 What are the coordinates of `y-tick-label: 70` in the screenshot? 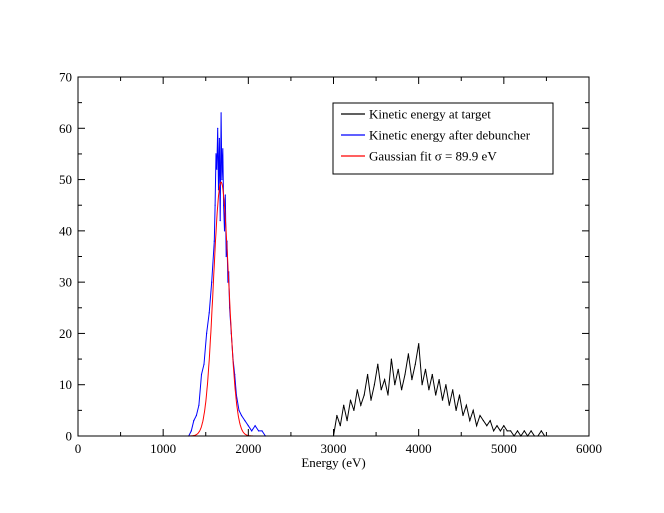 It's located at (65, 77).